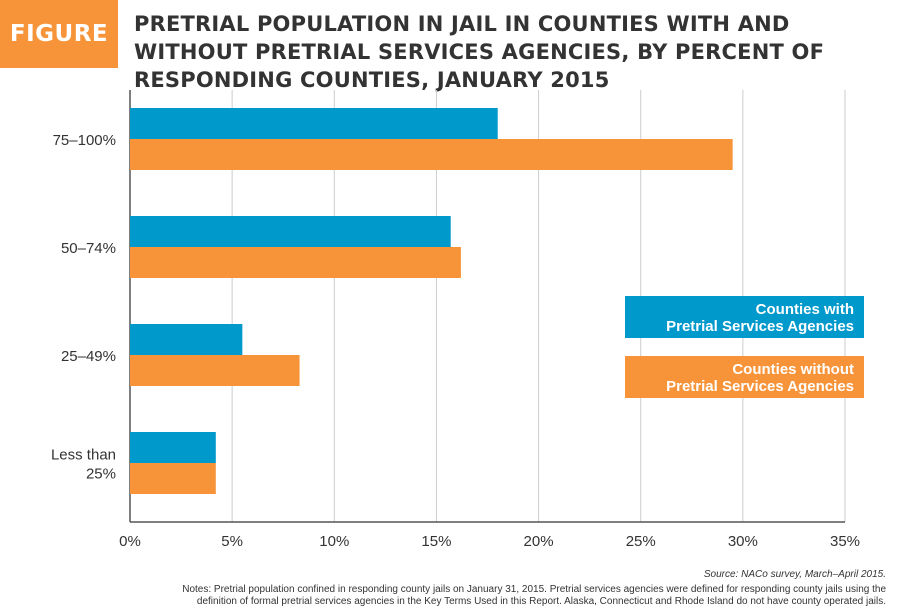 Image resolution: width=900 pixels, height=612 pixels. I want to click on legend-label: Counties without, so click(793, 369).